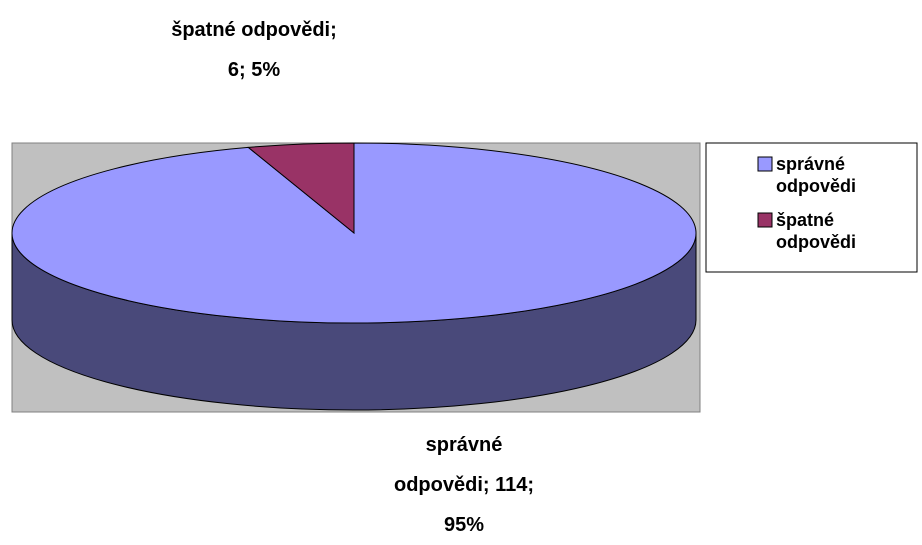  Describe the element at coordinates (464, 485) in the screenshot. I see `data-label: správné odpovědi; 114; 95%` at that location.